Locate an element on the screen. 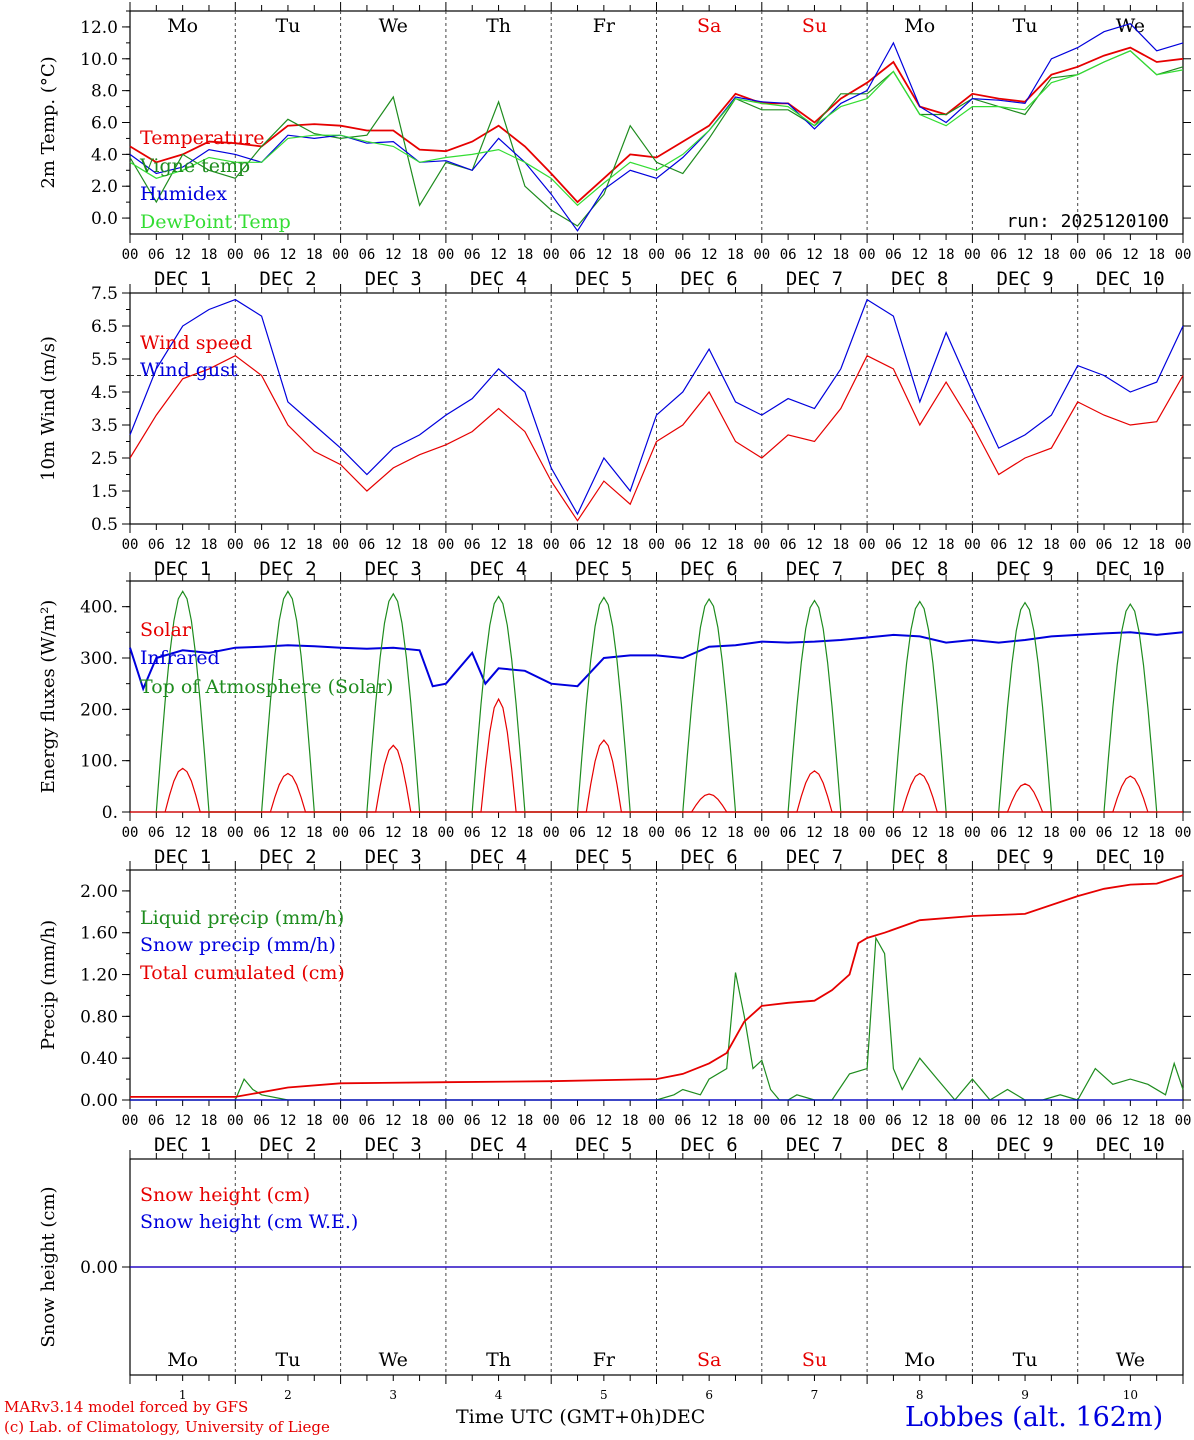 Image resolution: width=1194 pixels, height=1440 pixels. date-label: DEC 1 is located at coordinates (182, 279).